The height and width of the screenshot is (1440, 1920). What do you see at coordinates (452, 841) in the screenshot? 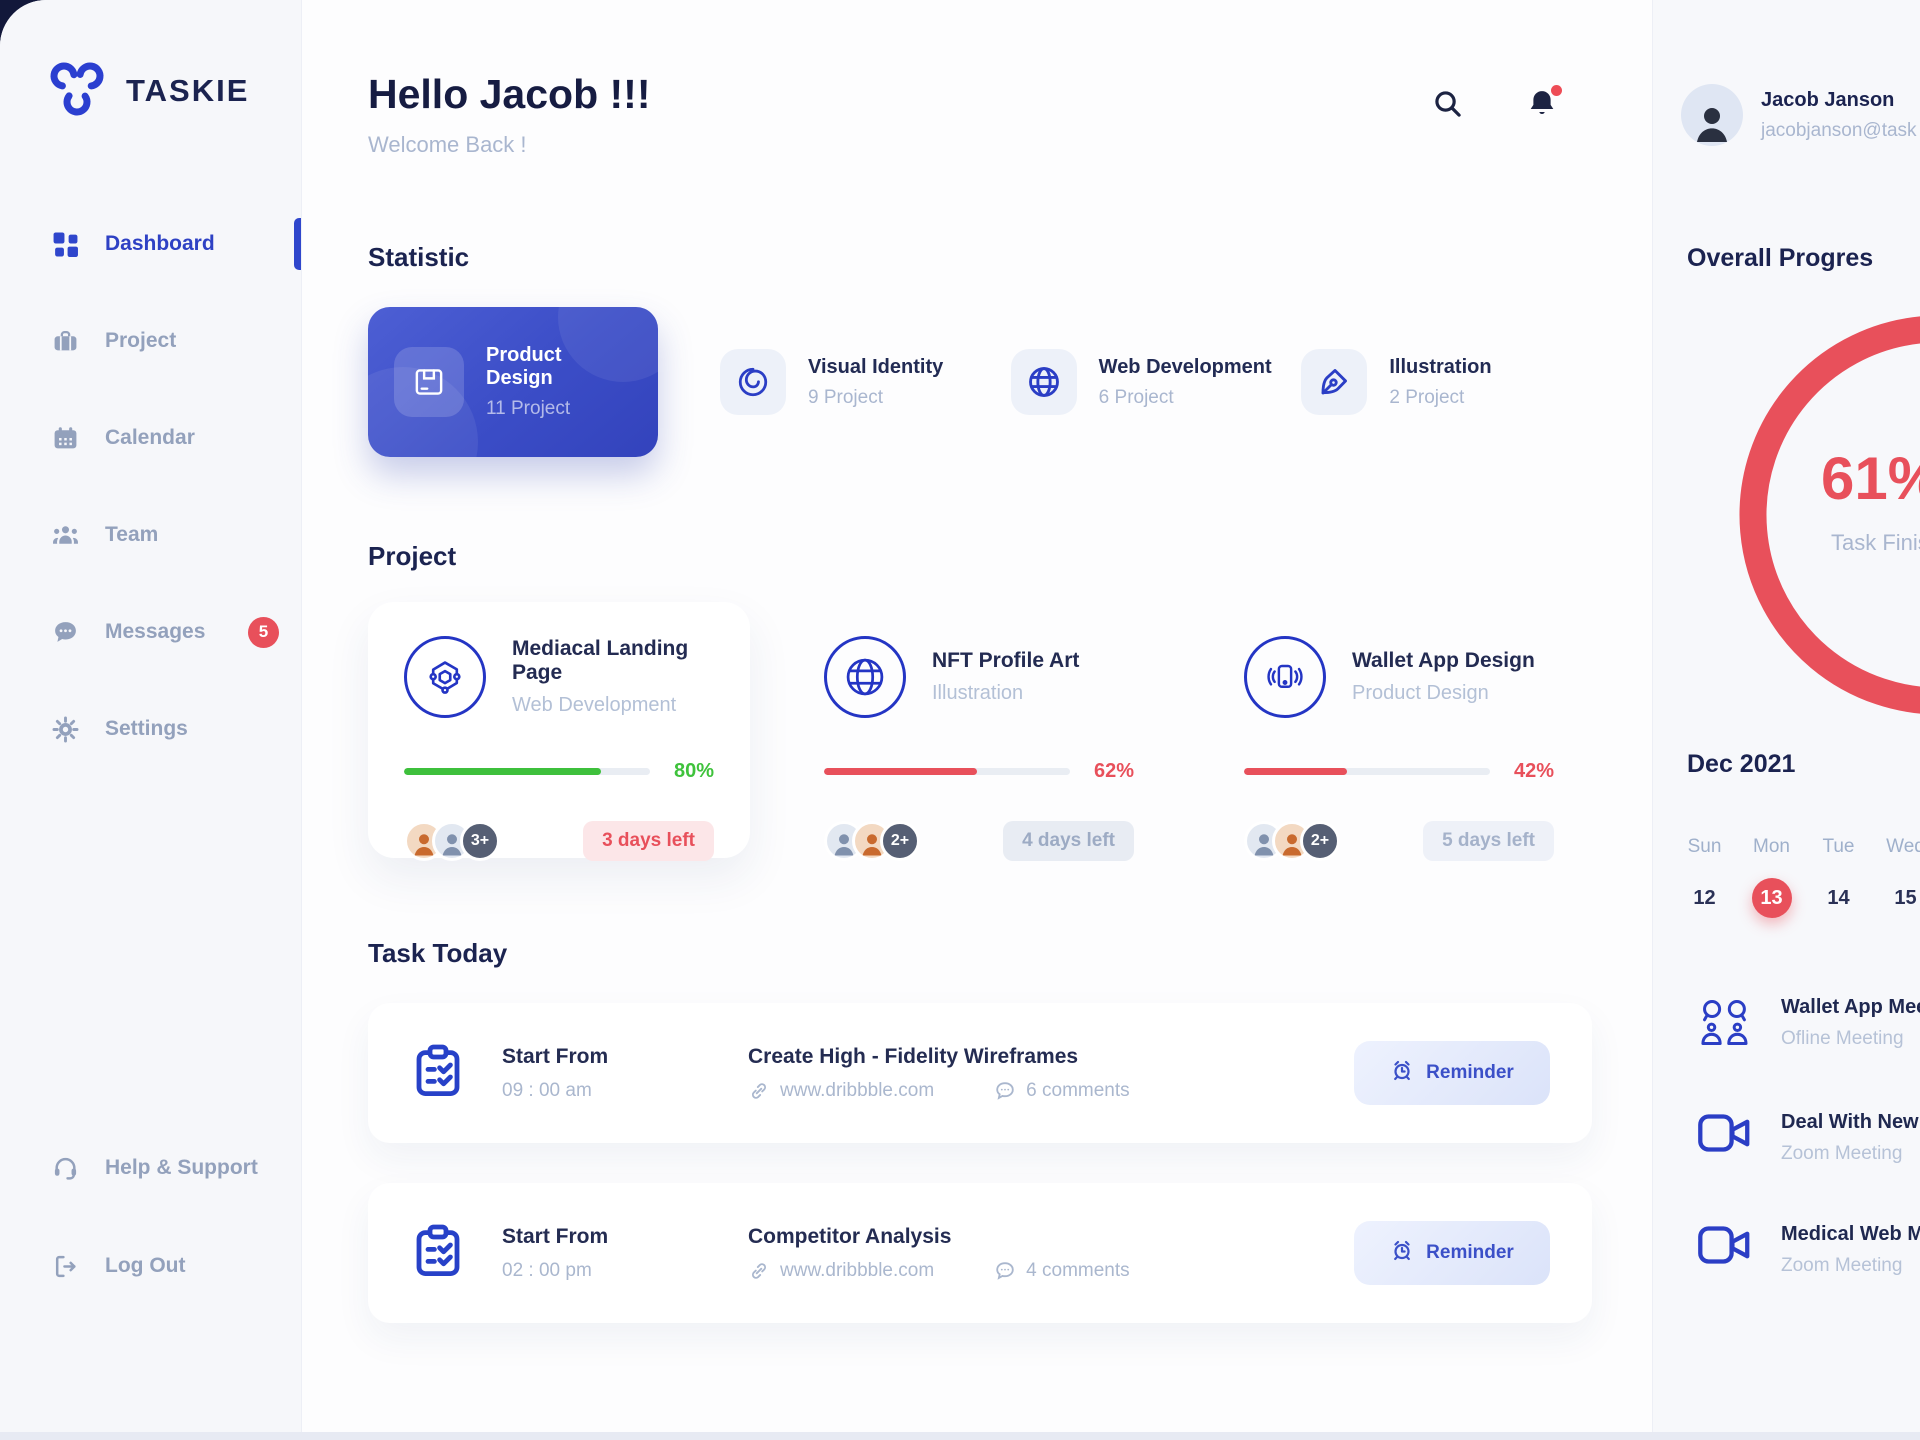
I see `member-avatars: 3+` at bounding box center [452, 841].